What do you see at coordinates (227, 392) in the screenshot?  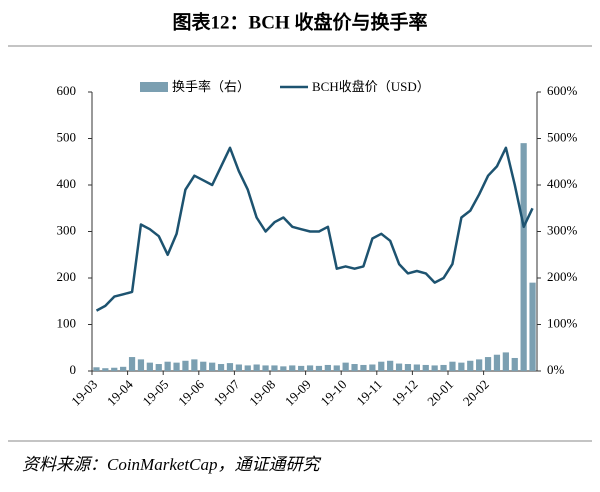 I see `x-tick-label: 19-07` at bounding box center [227, 392].